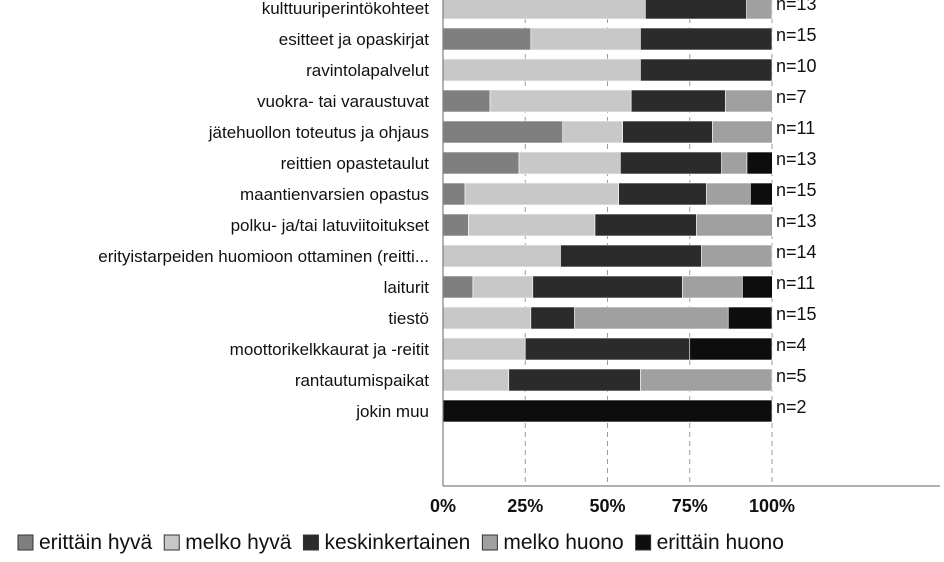  I want to click on category-label: laiturit, so click(407, 287).